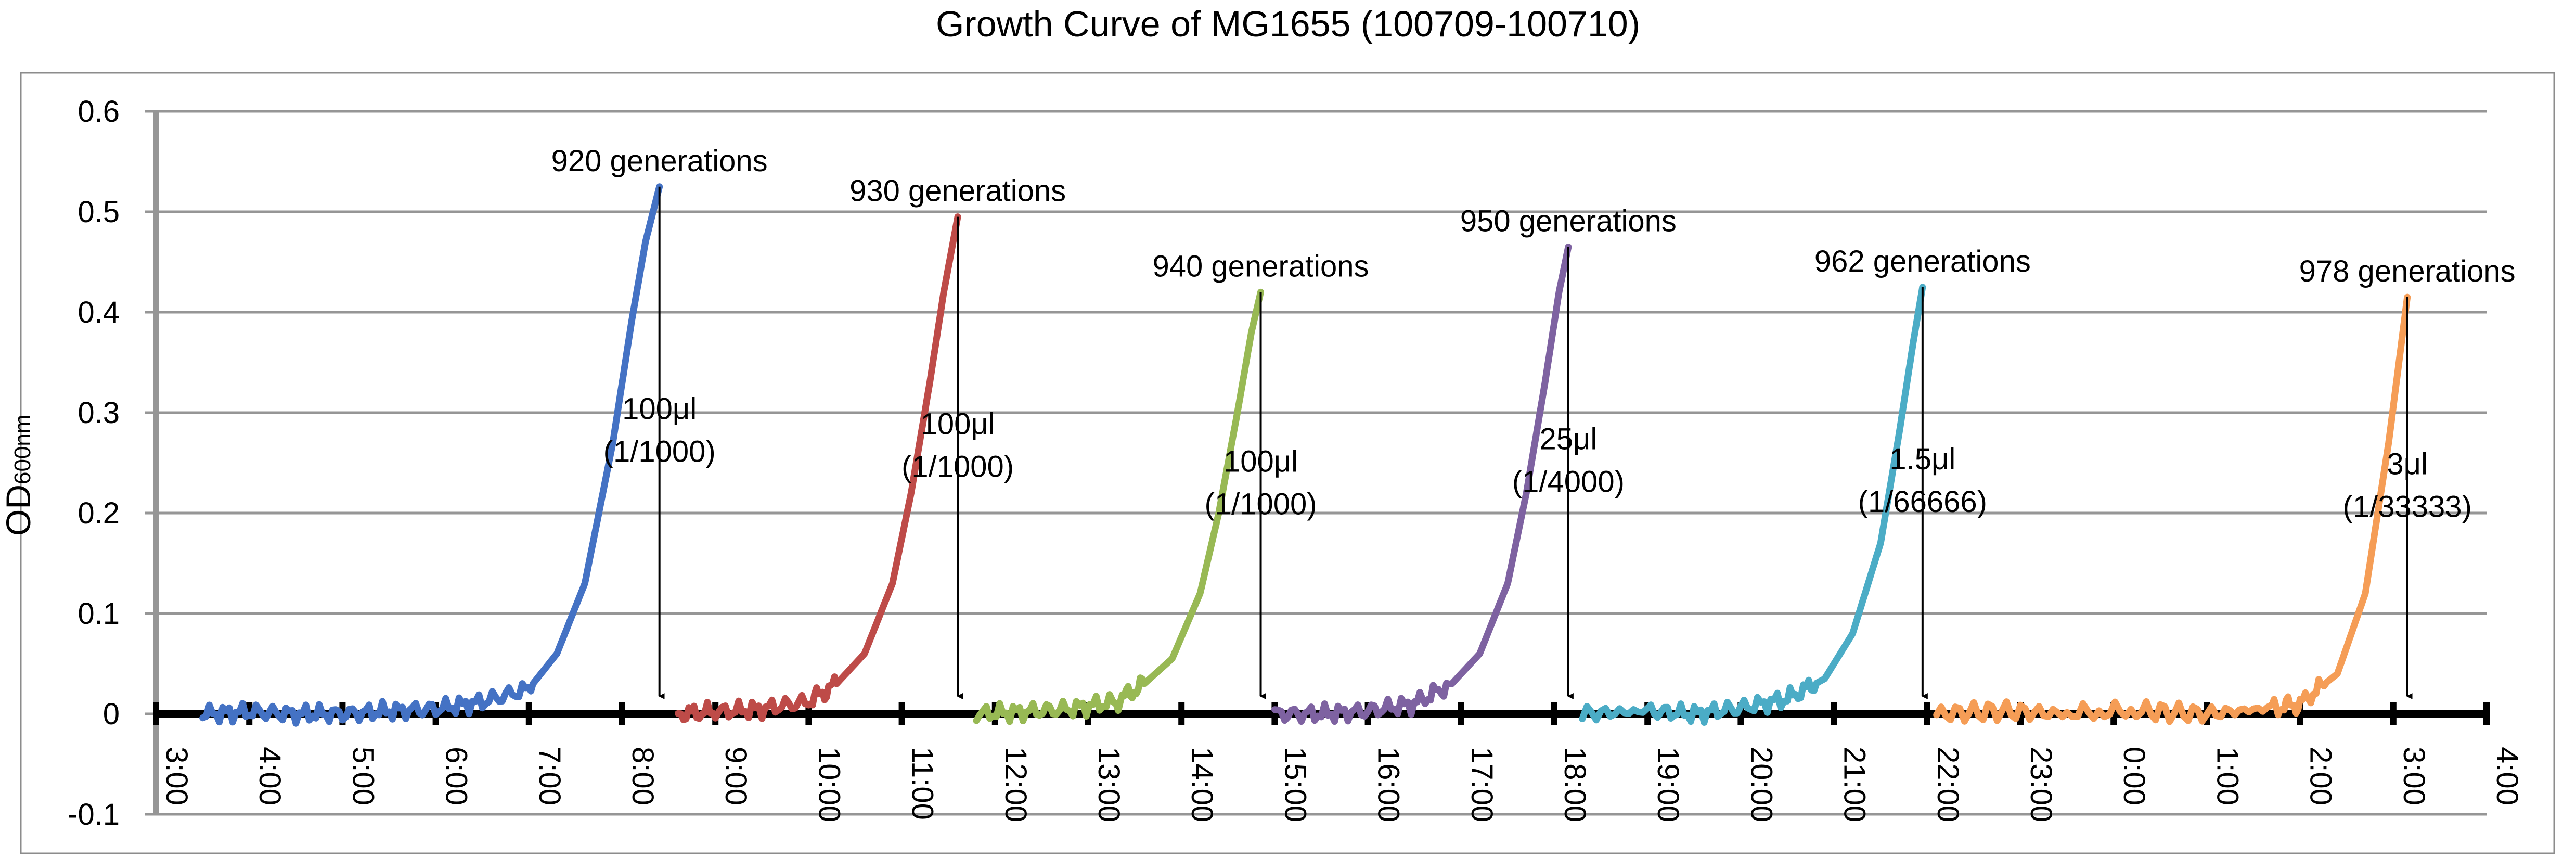 This screenshot has height=857, width=2576. I want to click on annotation-dilution-volume: 25μl, so click(1568, 439).